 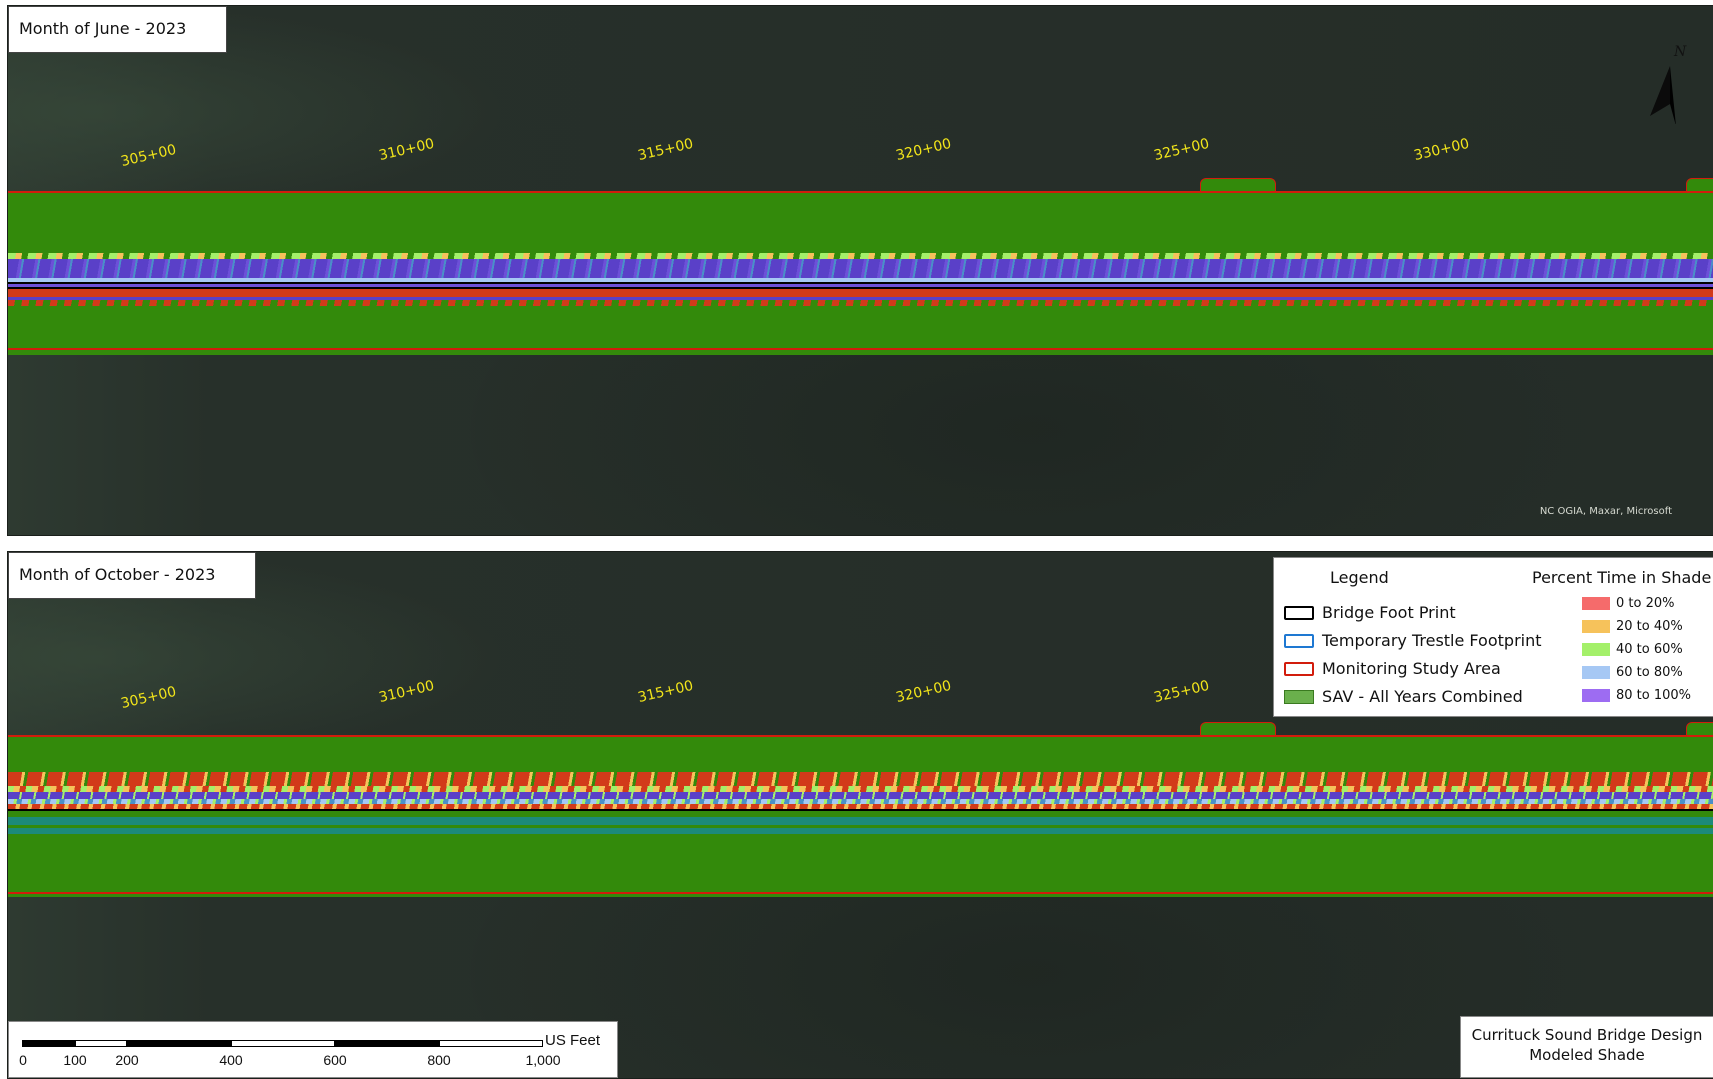 What do you see at coordinates (1622, 577) in the screenshot?
I see `shade-legend-title: Percent Time in Shade` at bounding box center [1622, 577].